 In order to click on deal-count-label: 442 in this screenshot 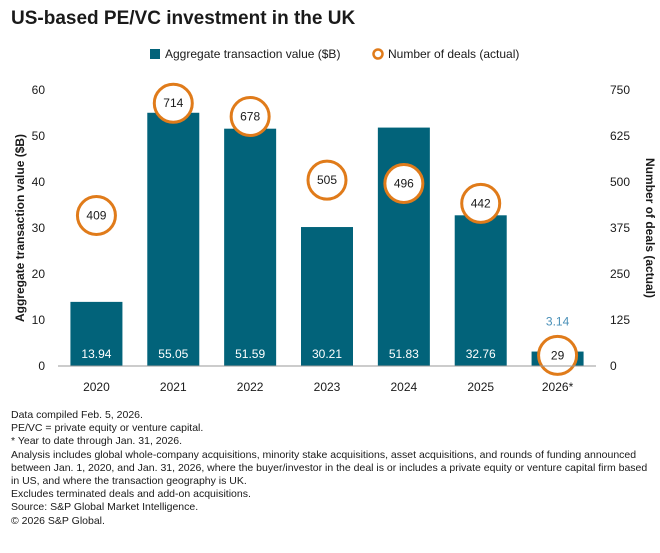, I will do `click(481, 203)`.